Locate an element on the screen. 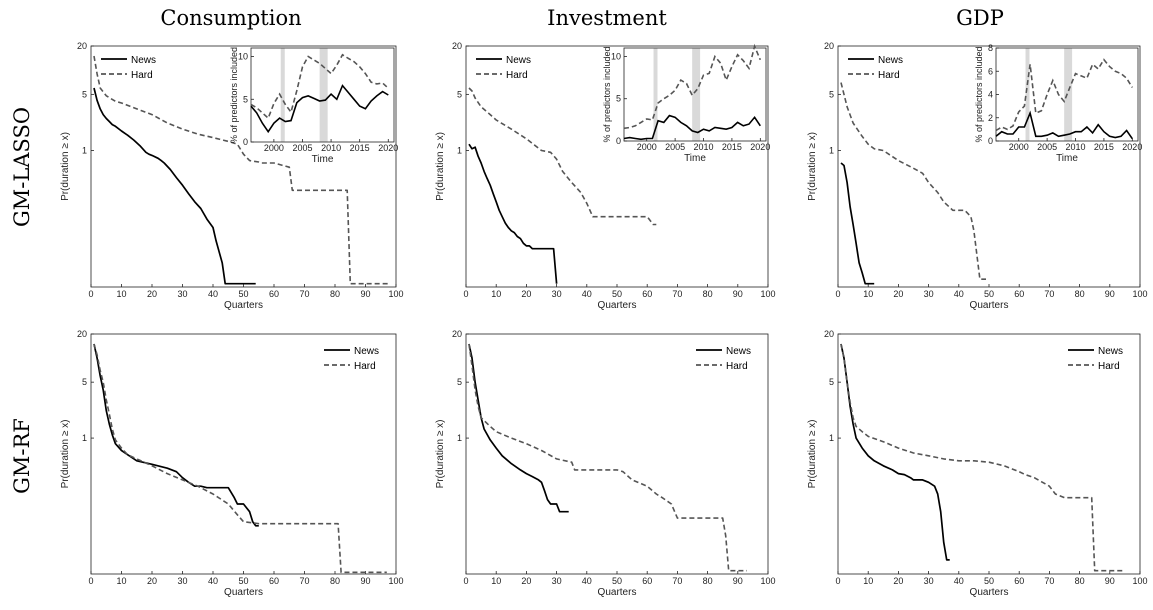 The width and height of the screenshot is (1153, 610). inset-plot-area is located at coordinates (695, 94).